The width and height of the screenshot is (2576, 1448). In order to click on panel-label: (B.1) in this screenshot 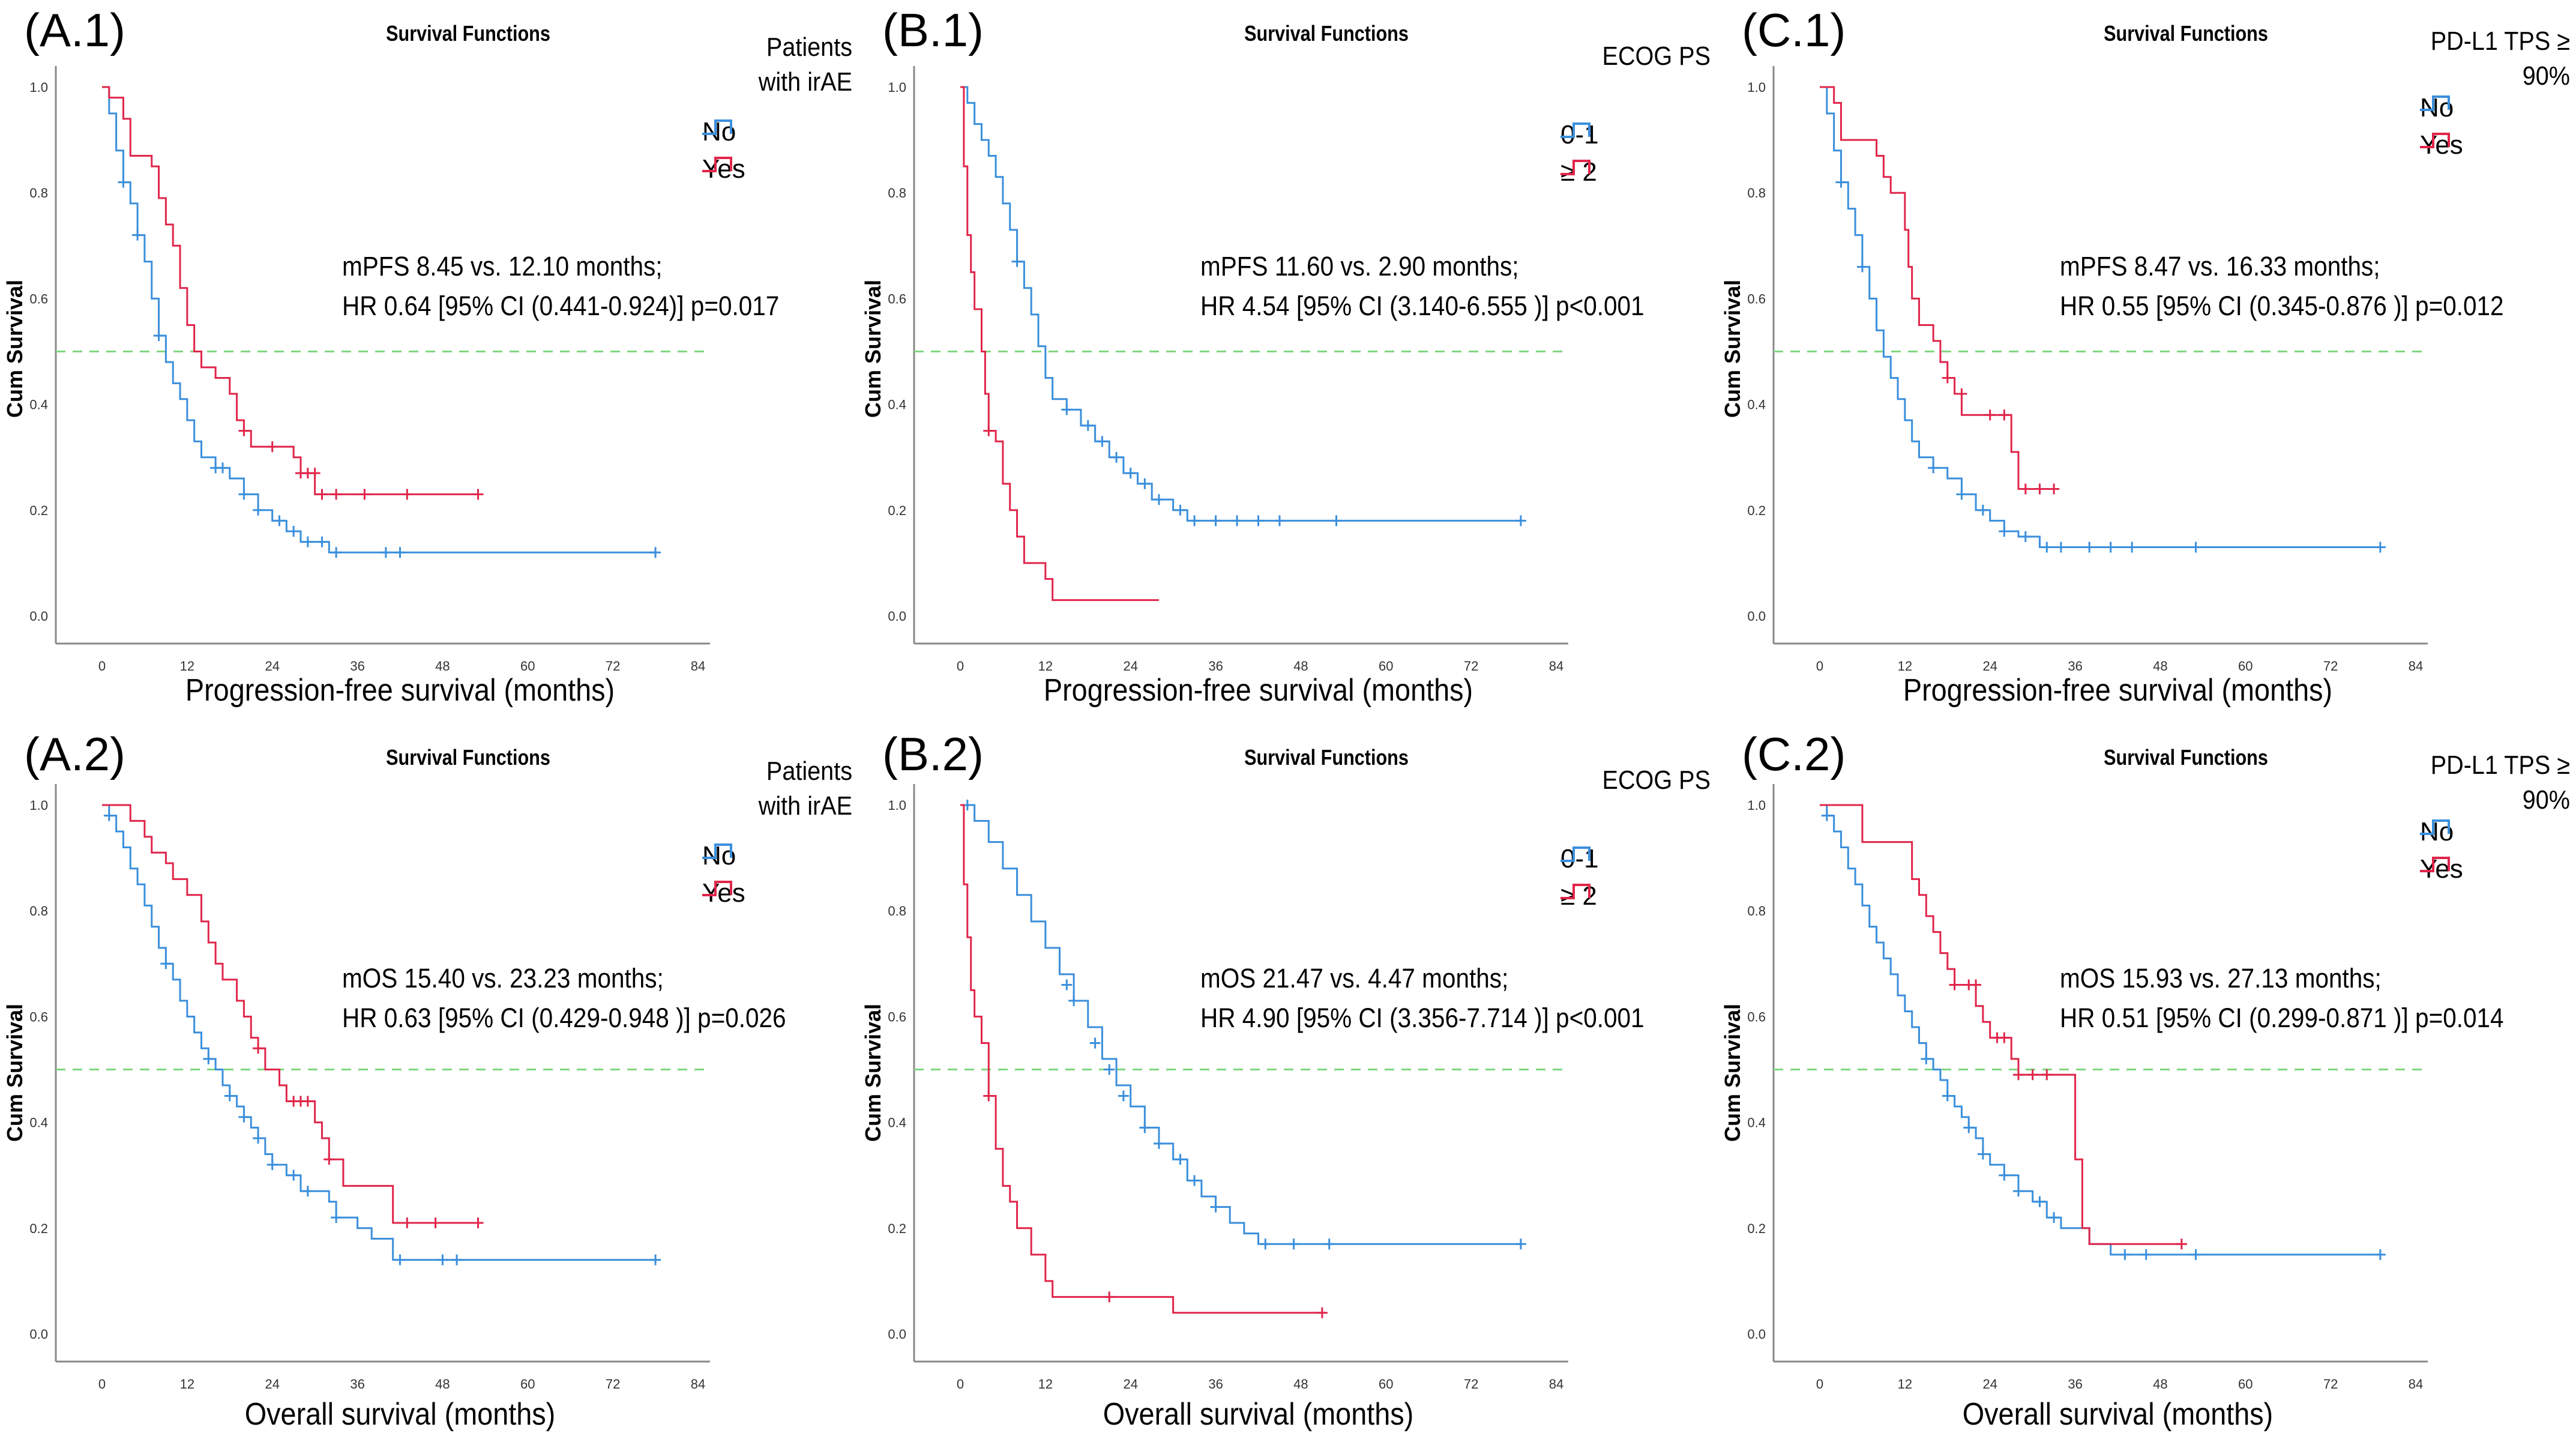, I will do `click(933, 30)`.